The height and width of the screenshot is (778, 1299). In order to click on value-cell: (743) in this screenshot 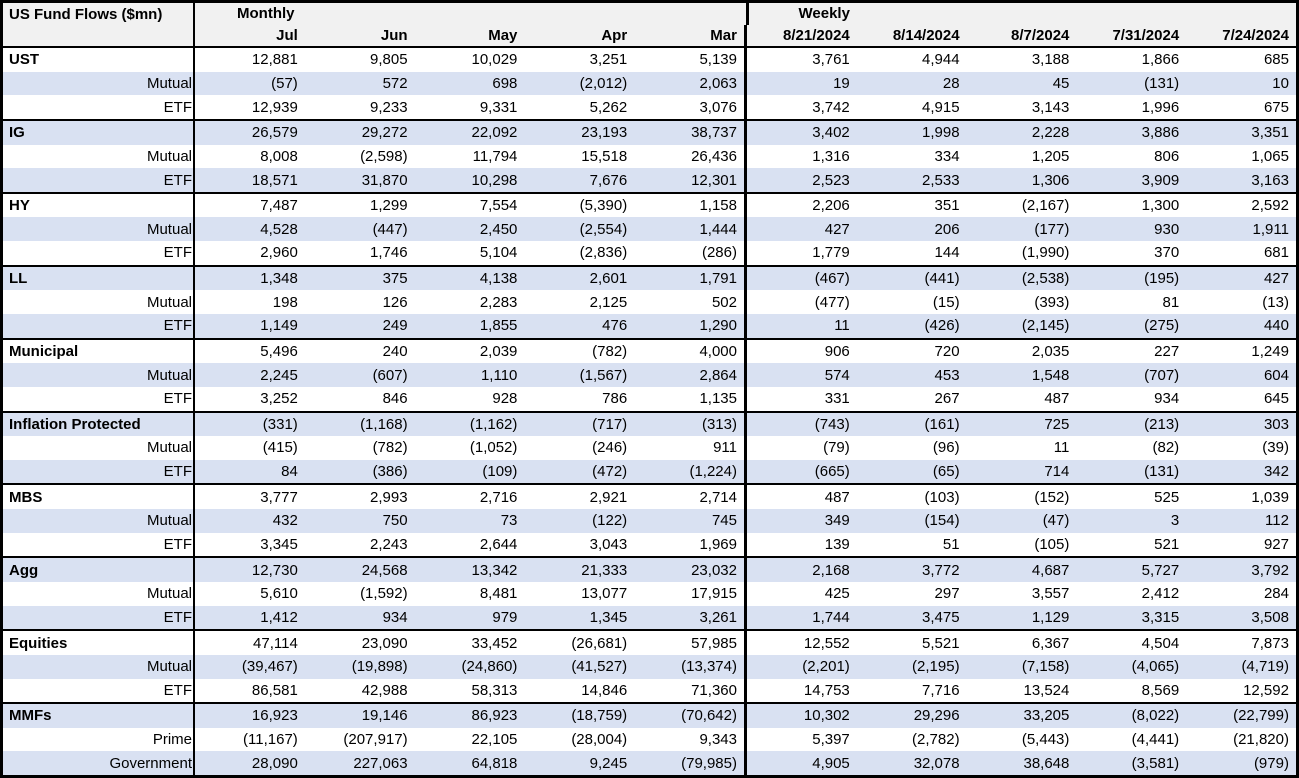, I will do `click(800, 424)`.